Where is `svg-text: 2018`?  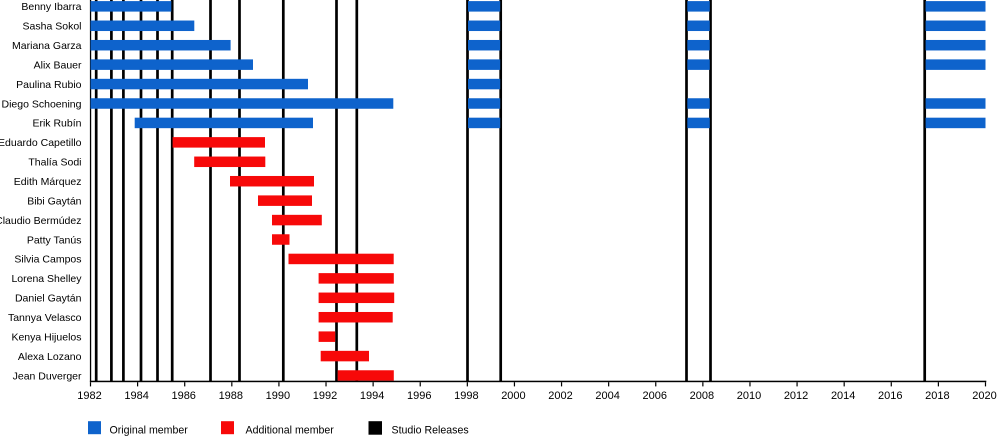 svg-text: 2018 is located at coordinates (937, 396).